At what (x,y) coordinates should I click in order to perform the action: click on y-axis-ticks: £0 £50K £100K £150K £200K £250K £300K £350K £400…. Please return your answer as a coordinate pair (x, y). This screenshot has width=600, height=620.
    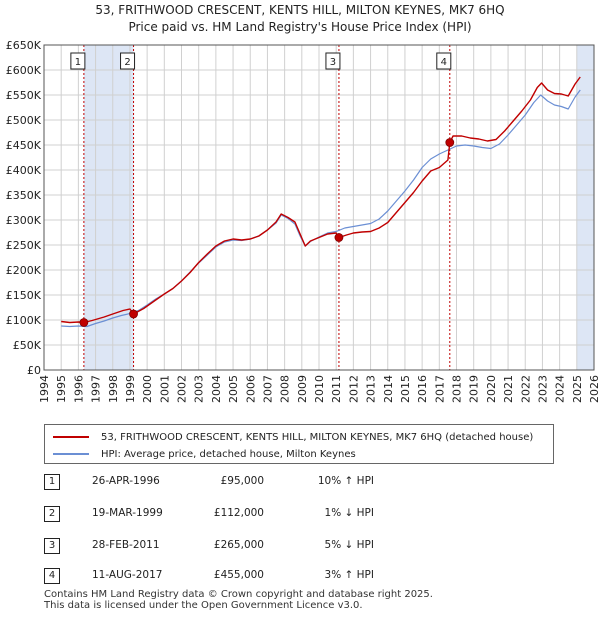
    Looking at the image, I should click on (24, 208).